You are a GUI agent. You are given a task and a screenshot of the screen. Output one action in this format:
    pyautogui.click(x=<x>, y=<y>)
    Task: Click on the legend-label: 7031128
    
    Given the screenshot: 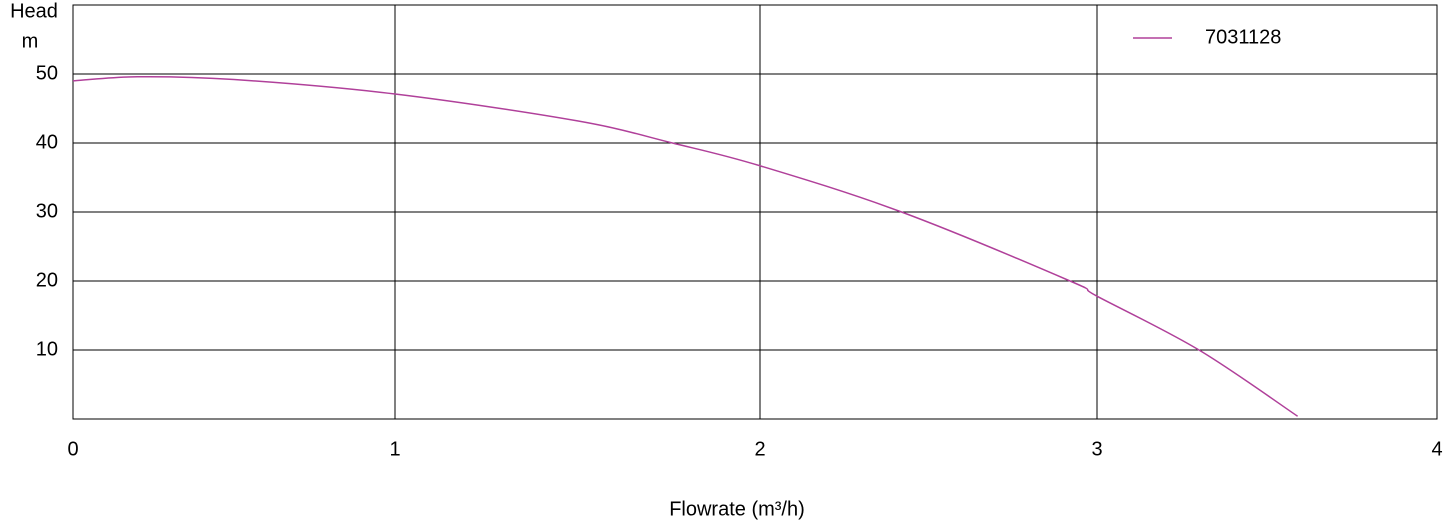 What is the action you would take?
    pyautogui.click(x=1243, y=37)
    